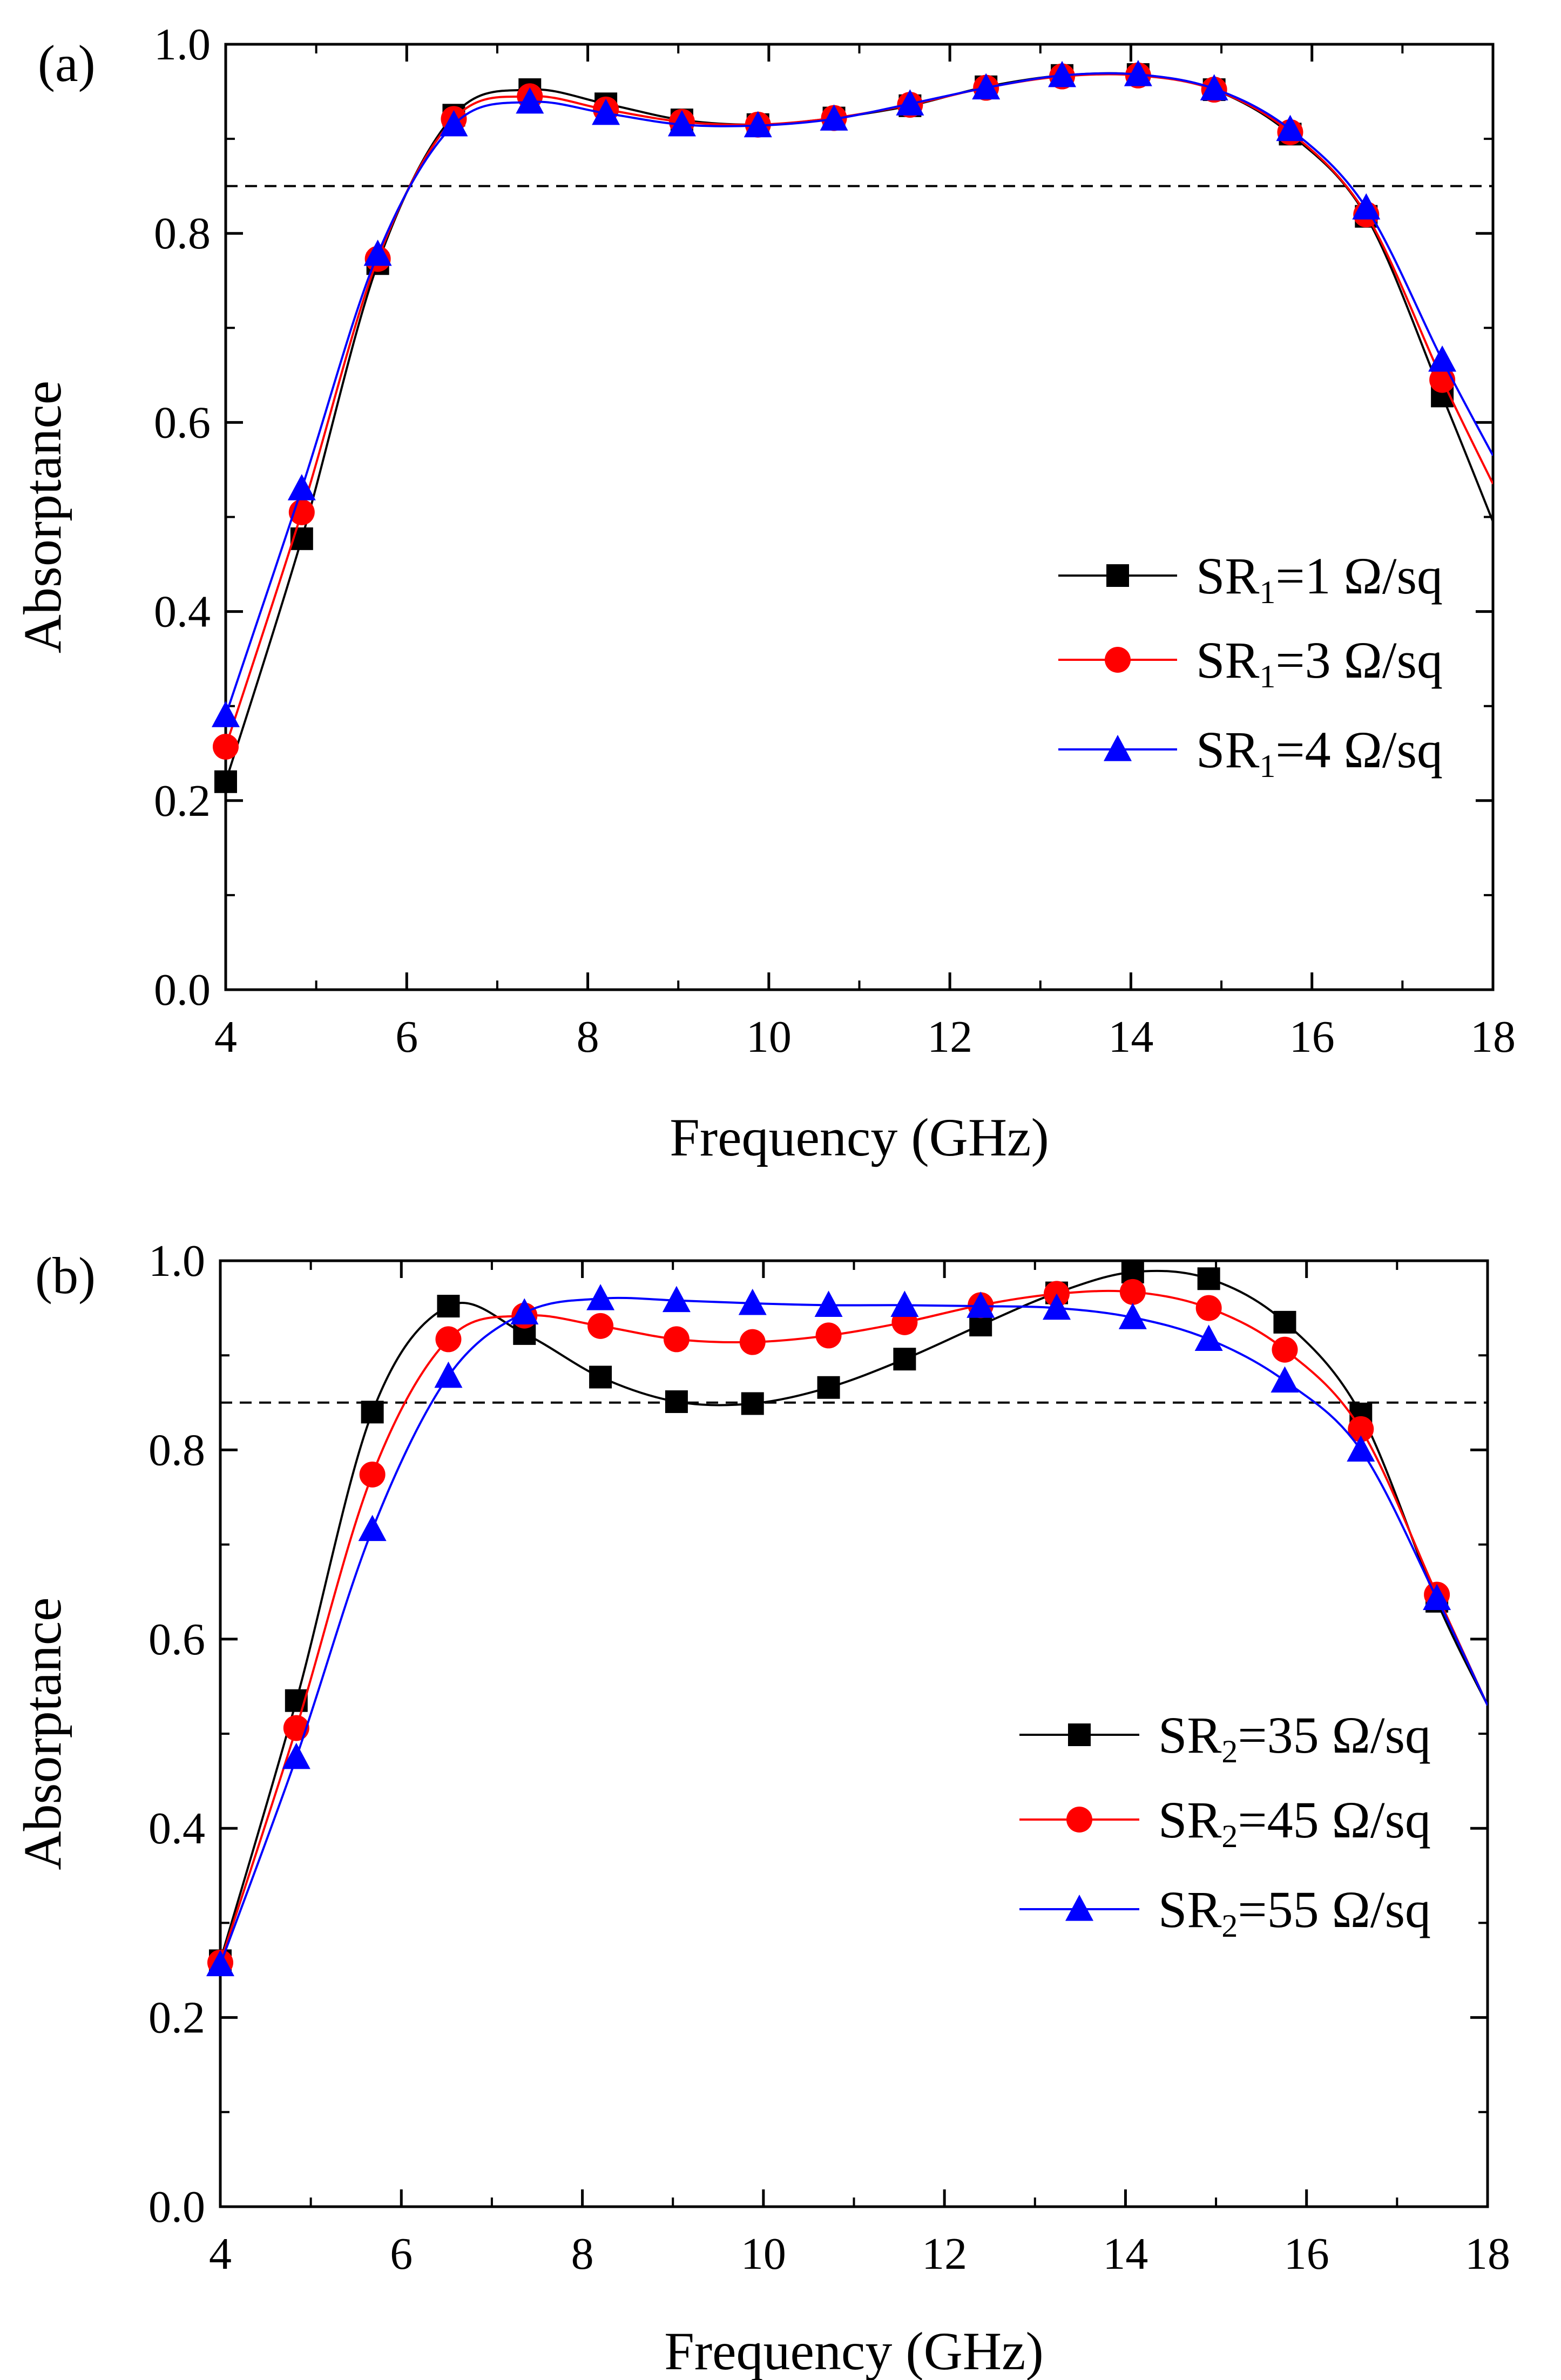 The height and width of the screenshot is (2380, 1561). Describe the element at coordinates (763, 2254) in the screenshot. I see `x-tick-label: 10` at that location.